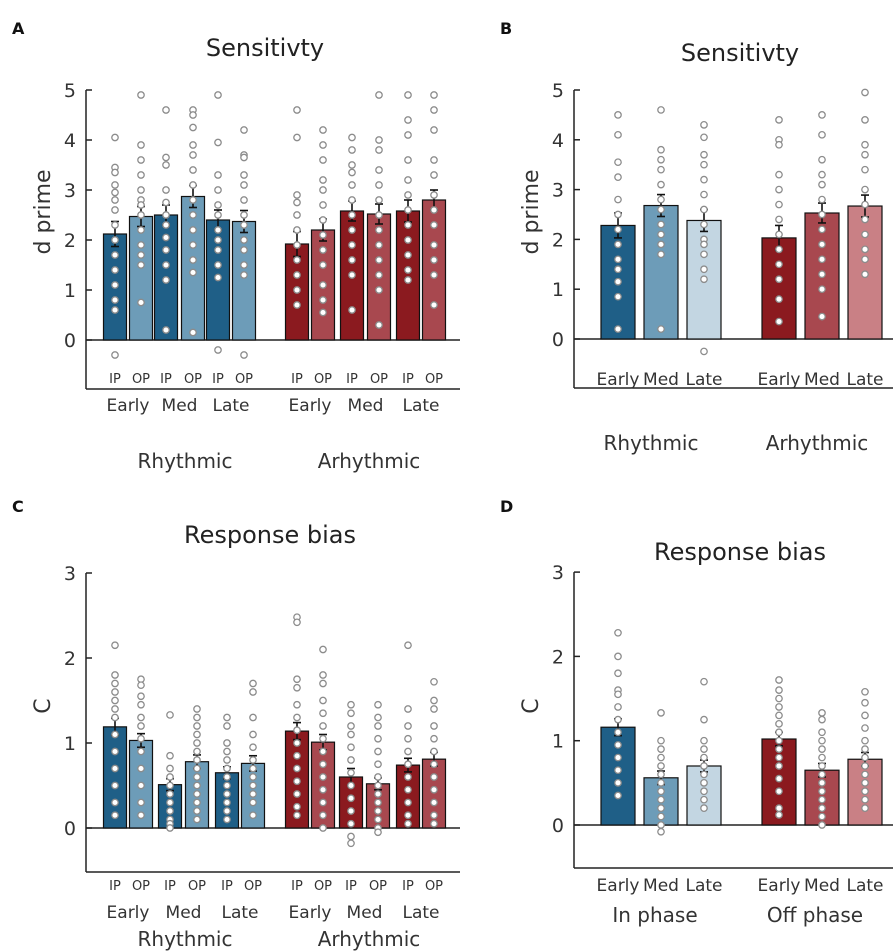 This screenshot has width=893, height=951. Describe the element at coordinates (185, 461) in the screenshot. I see `panel-a-group-label: Rhythmic` at that location.